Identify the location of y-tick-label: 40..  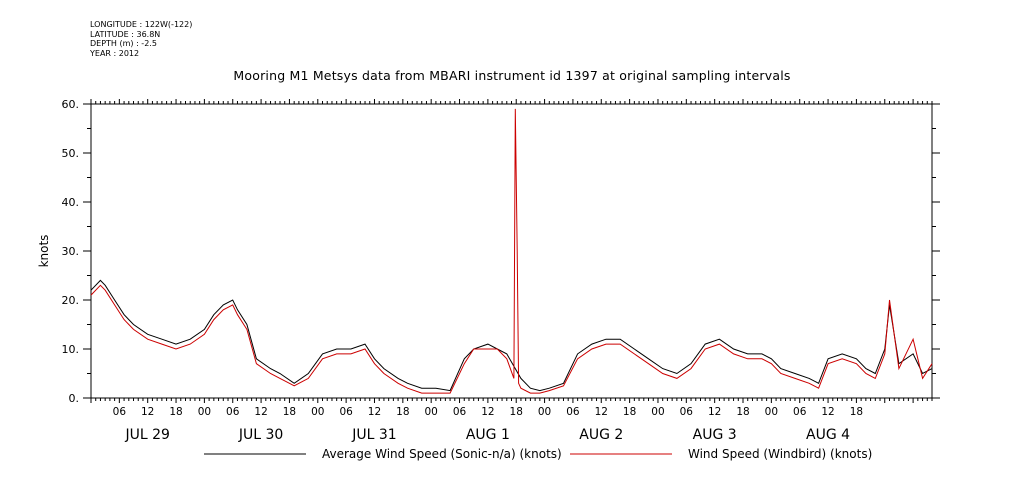
(71, 202).